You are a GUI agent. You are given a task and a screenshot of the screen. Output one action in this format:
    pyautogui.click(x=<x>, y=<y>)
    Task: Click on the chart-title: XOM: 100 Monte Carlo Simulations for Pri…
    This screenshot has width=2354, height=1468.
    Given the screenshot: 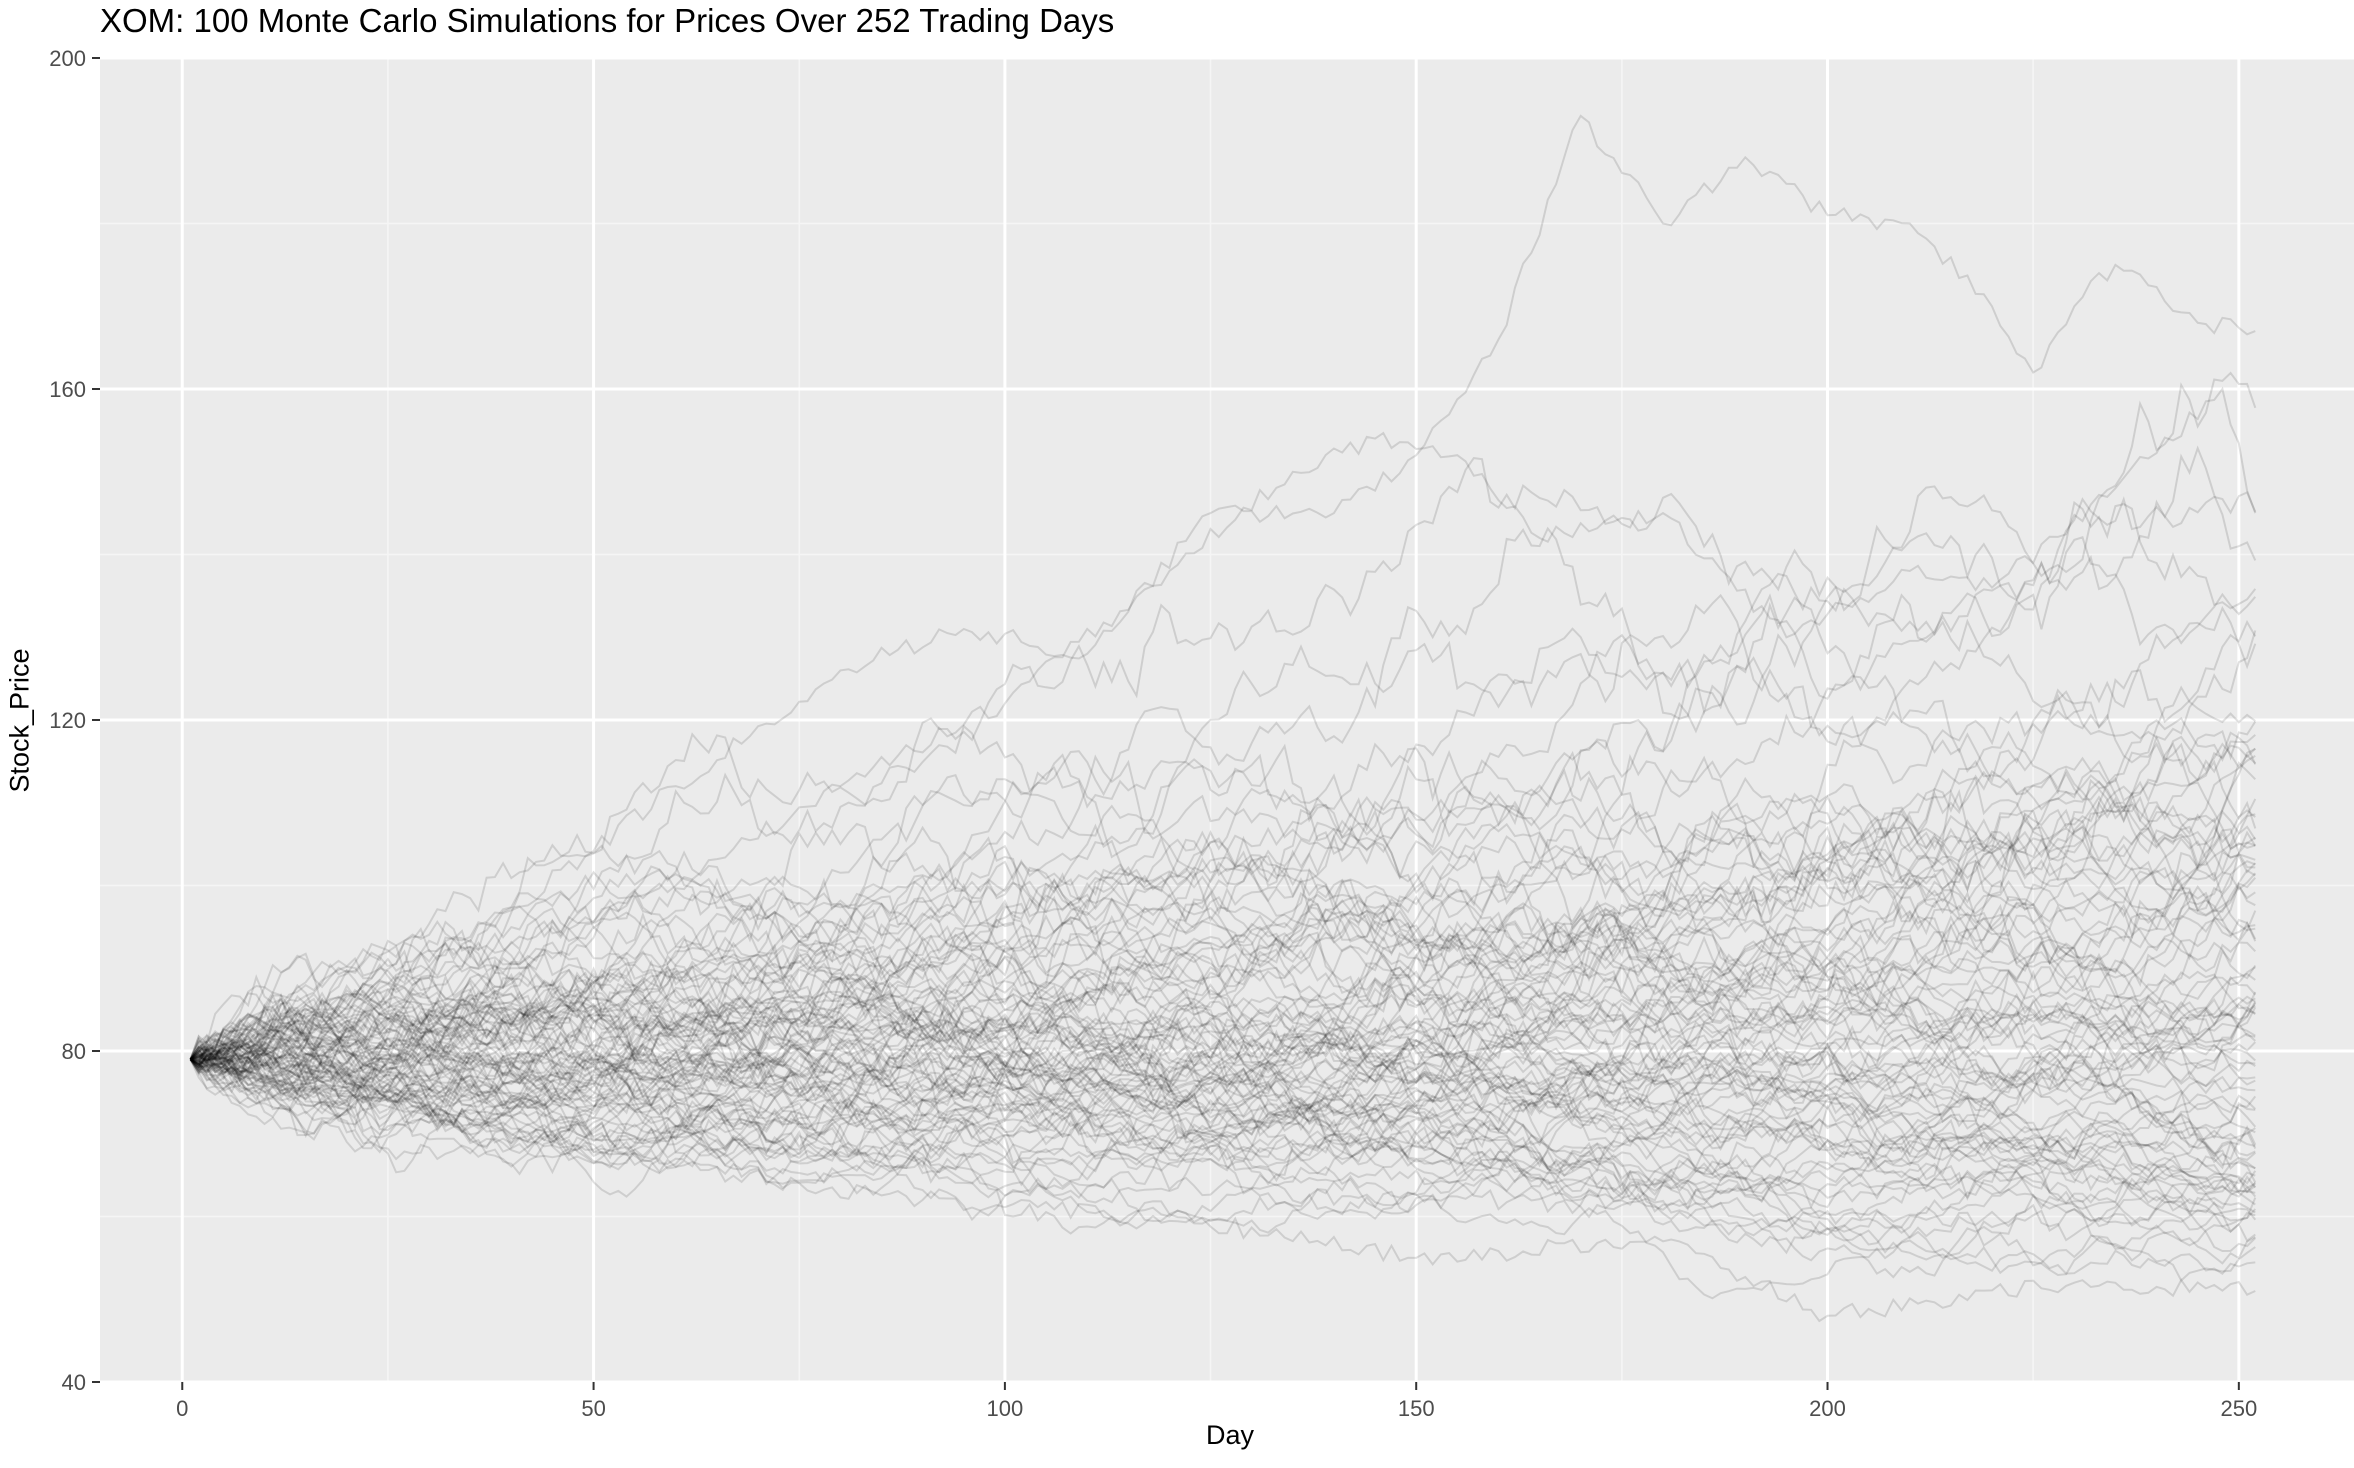 What is the action you would take?
    pyautogui.click(x=607, y=20)
    